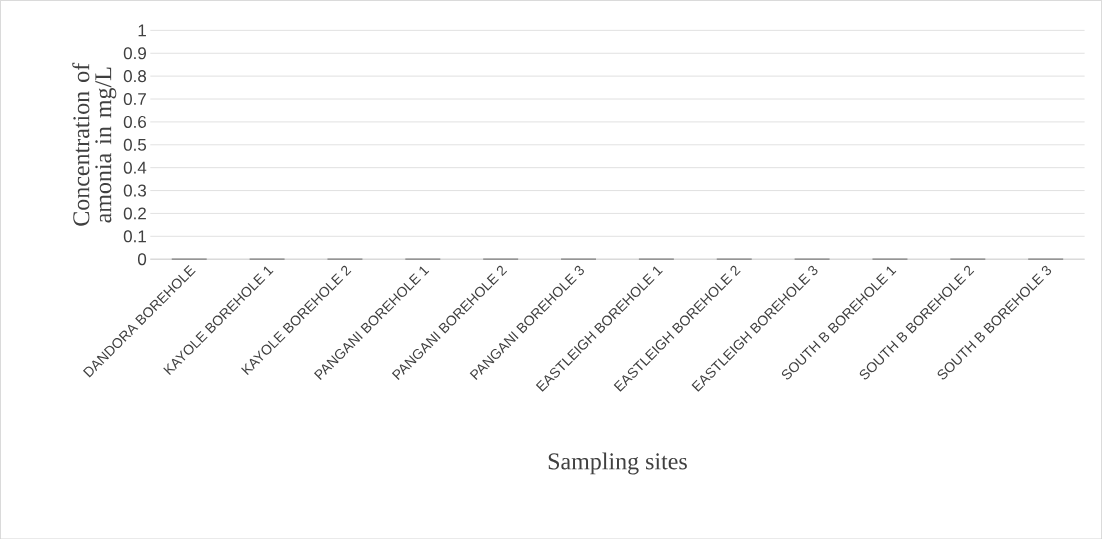 The image size is (1102, 539). I want to click on y-tick-label: 1, so click(142, 30).